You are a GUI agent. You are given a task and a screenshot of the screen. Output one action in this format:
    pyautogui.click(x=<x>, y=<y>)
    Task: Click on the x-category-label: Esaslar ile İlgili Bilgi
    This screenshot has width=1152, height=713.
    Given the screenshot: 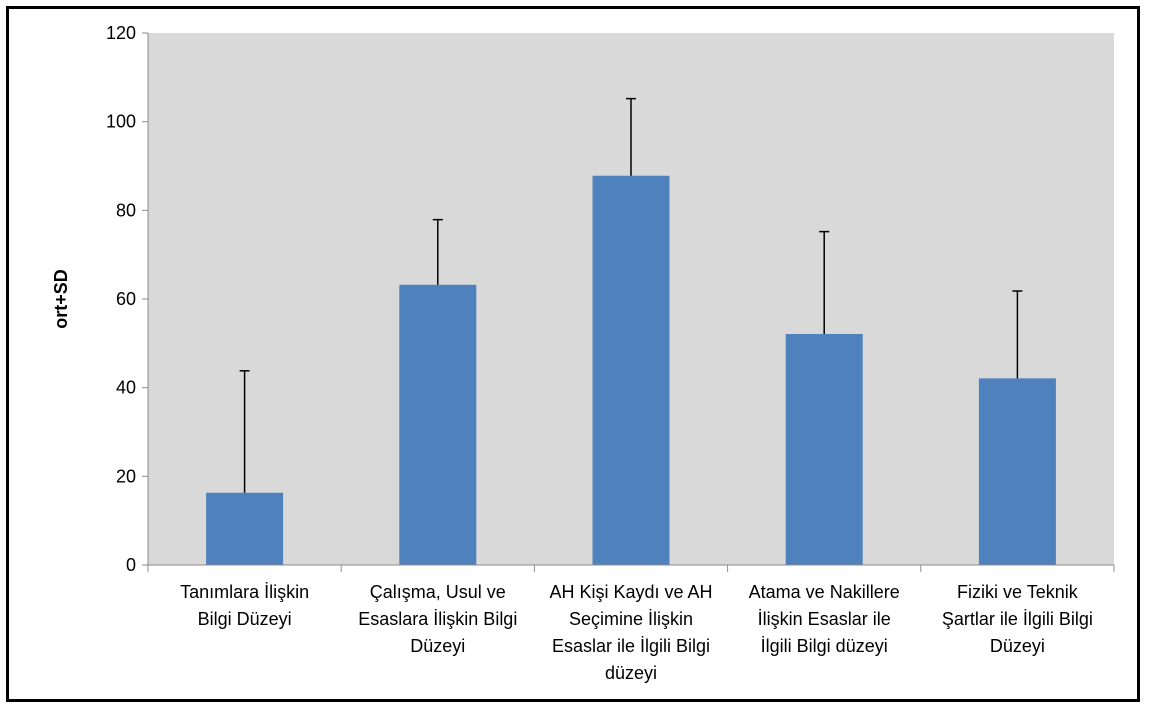 What is the action you would take?
    pyautogui.click(x=631, y=646)
    